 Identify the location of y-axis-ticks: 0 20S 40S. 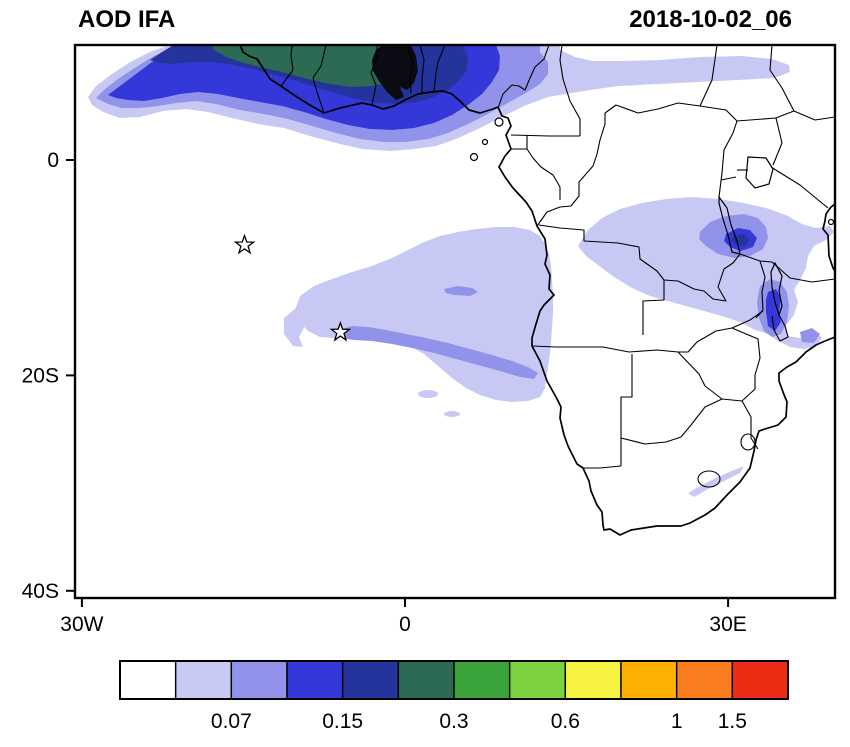
(48, 376).